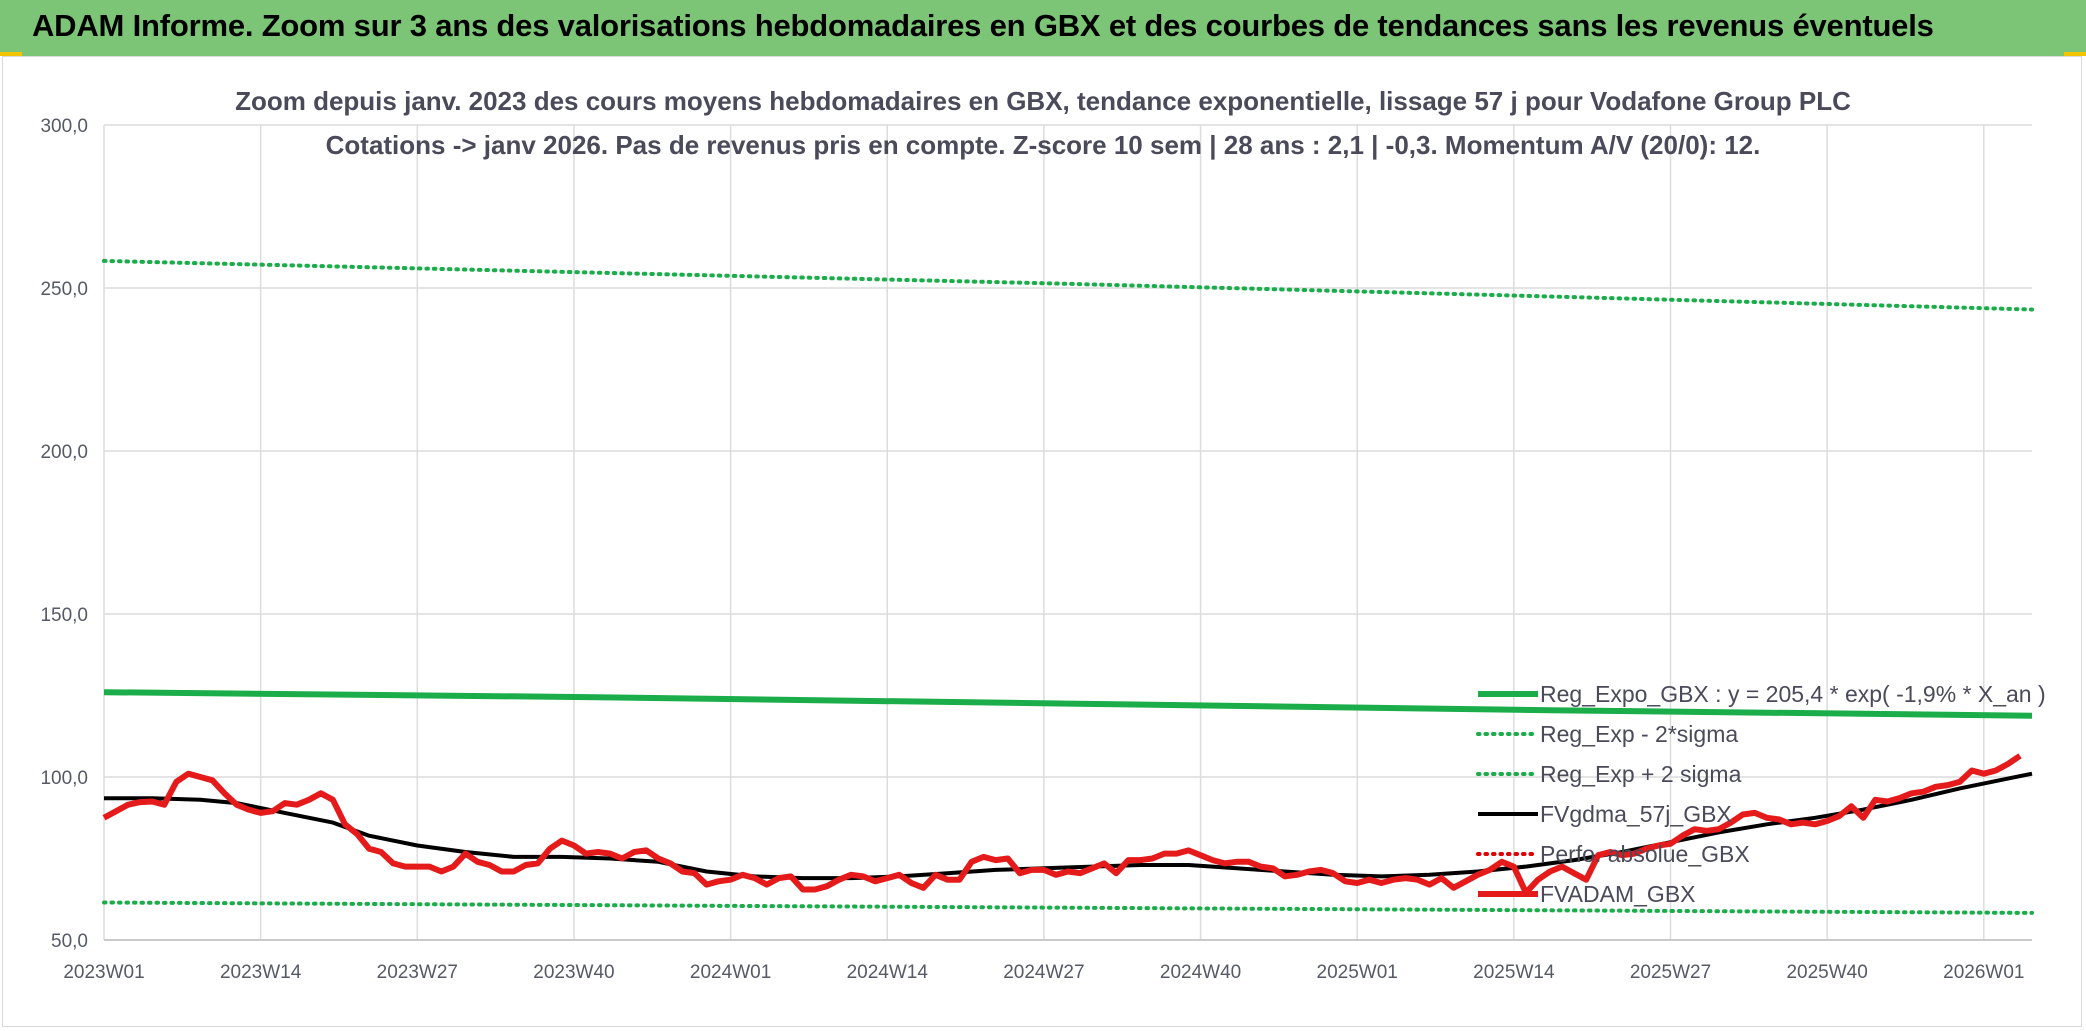 The height and width of the screenshot is (1031, 2086). Describe the element at coordinates (64, 289) in the screenshot. I see `y-tick-label: 250,0` at that location.